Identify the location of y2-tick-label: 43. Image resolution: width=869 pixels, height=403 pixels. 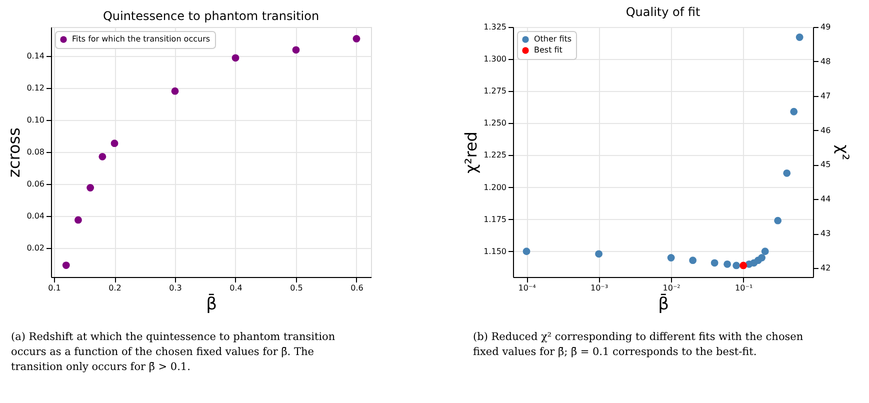
(825, 233).